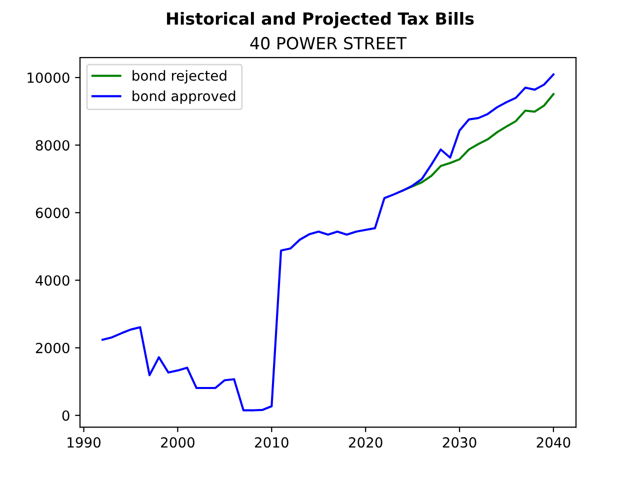 This screenshot has height=480, width=640. What do you see at coordinates (53, 280) in the screenshot?
I see `y-tick-label: 4000` at bounding box center [53, 280].